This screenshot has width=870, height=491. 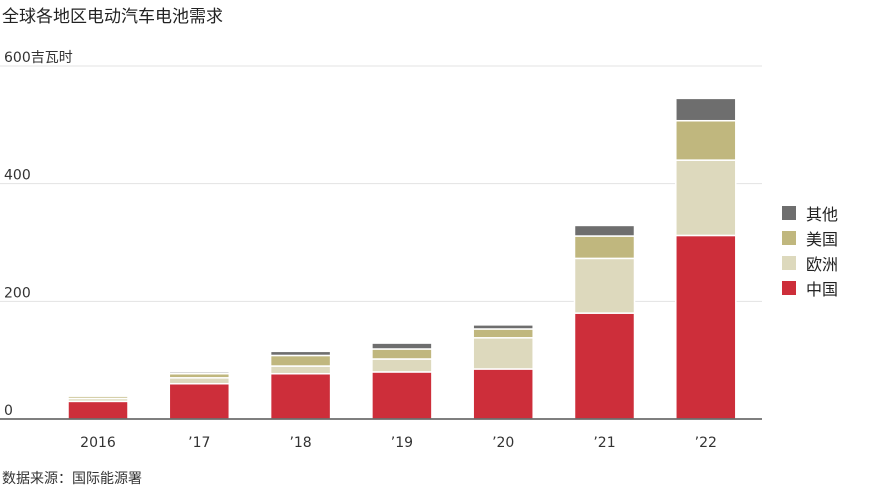 What do you see at coordinates (98, 443) in the screenshot?
I see `x-tick-label: 2016` at bounding box center [98, 443].